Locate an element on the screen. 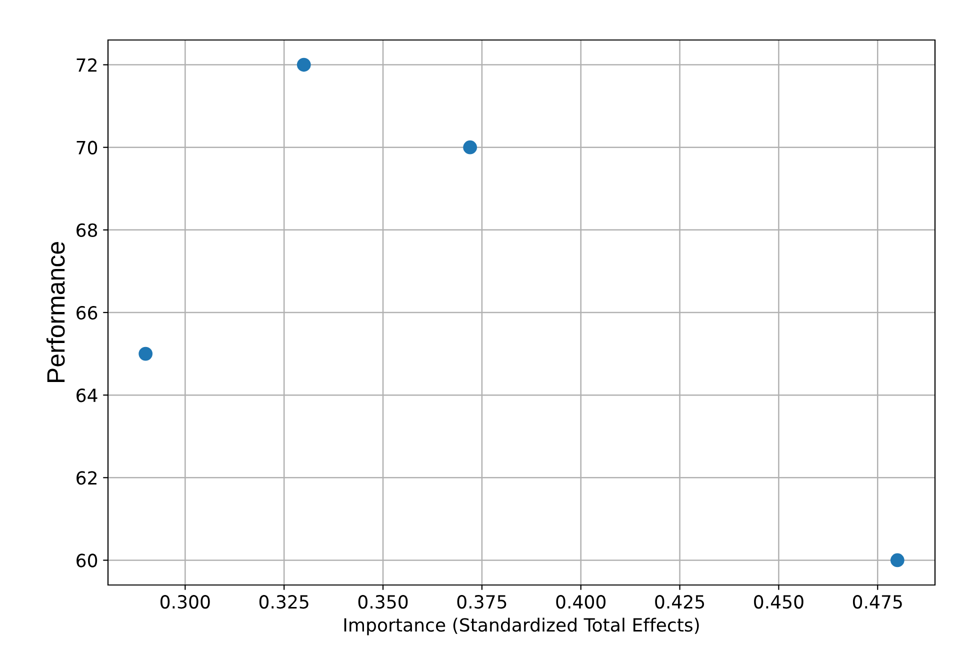  x-tick-label: 0.300 is located at coordinates (185, 602).